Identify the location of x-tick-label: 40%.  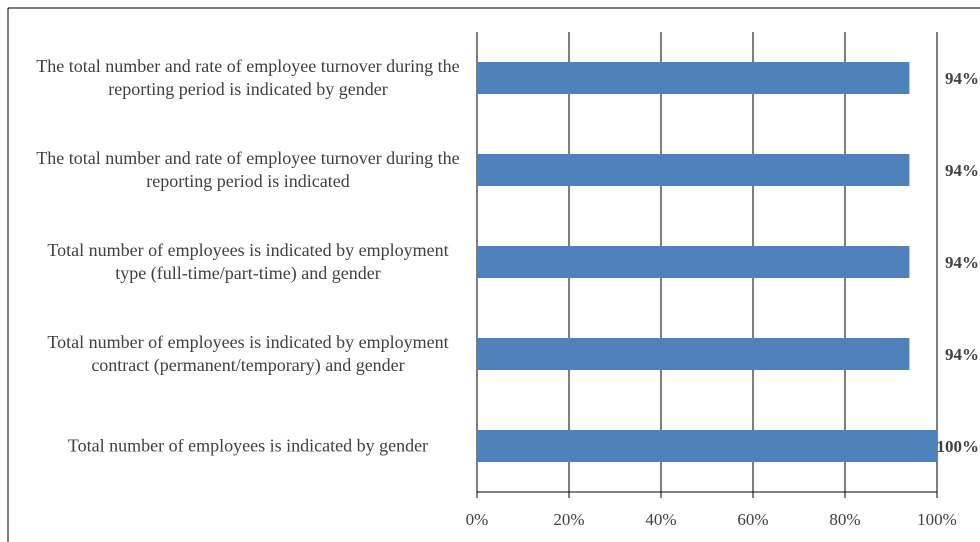
(660, 519).